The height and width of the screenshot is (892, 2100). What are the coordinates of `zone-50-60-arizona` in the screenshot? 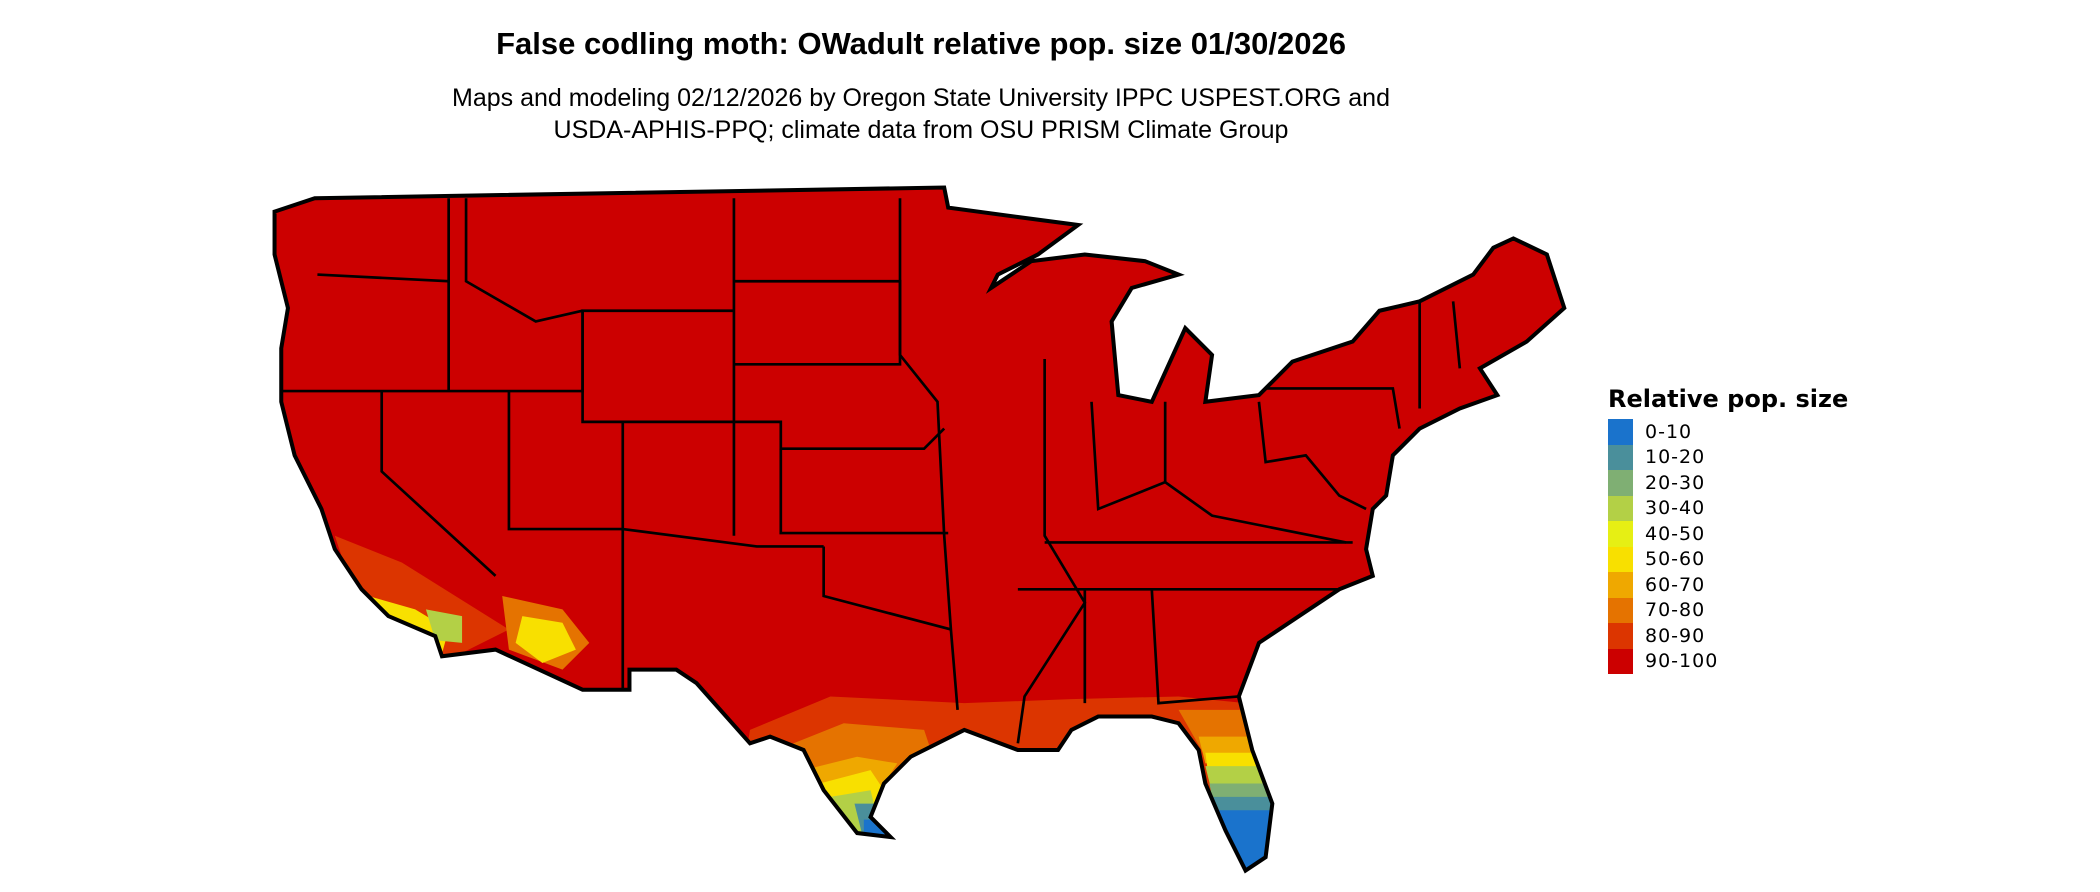 It's located at (545, 639).